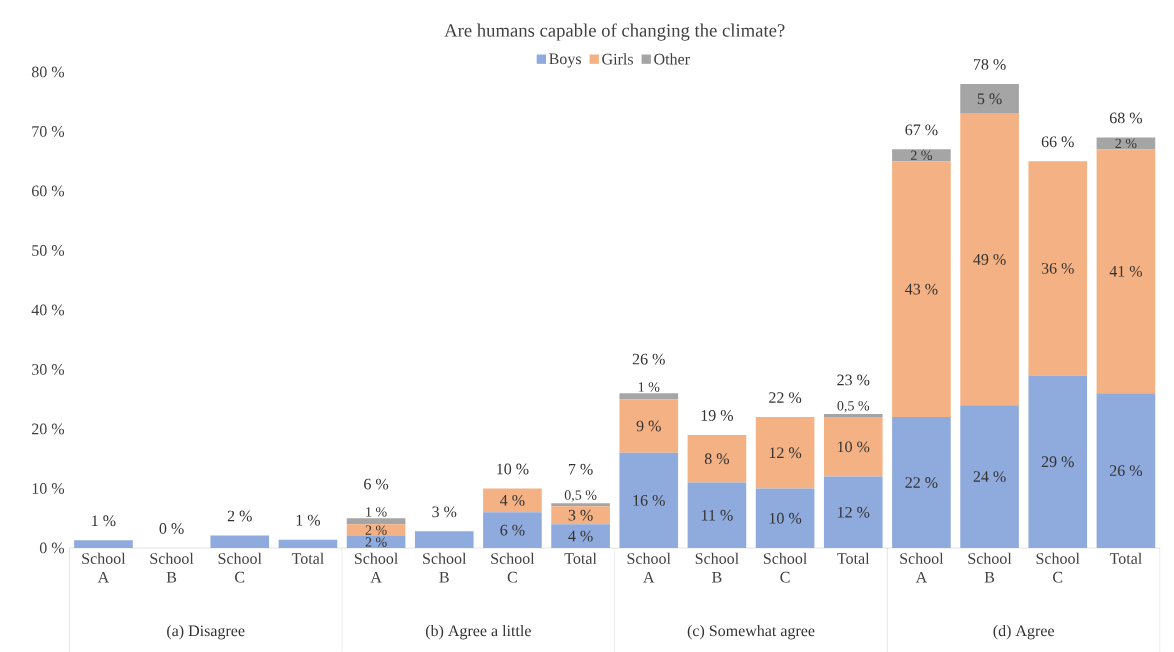 The width and height of the screenshot is (1174, 652). Describe the element at coordinates (751, 632) in the screenshot. I see `text: (c) Somewhat agree` at that location.